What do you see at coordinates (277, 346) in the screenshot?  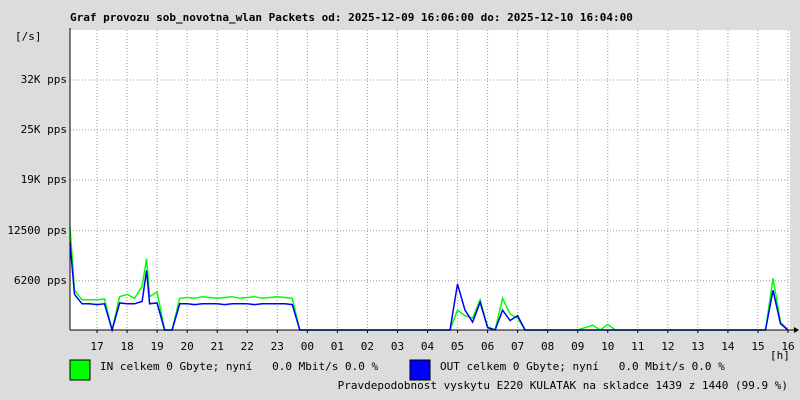 I see `x-tick-label: 23` at bounding box center [277, 346].